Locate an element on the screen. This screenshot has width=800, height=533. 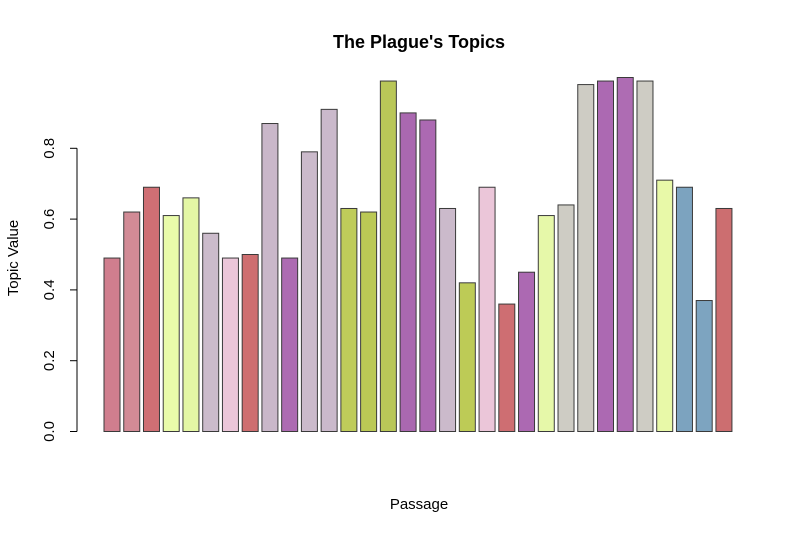
y-axis: 0.0 0.2 0.4 0.6 0.8 is located at coordinates (59, 290).